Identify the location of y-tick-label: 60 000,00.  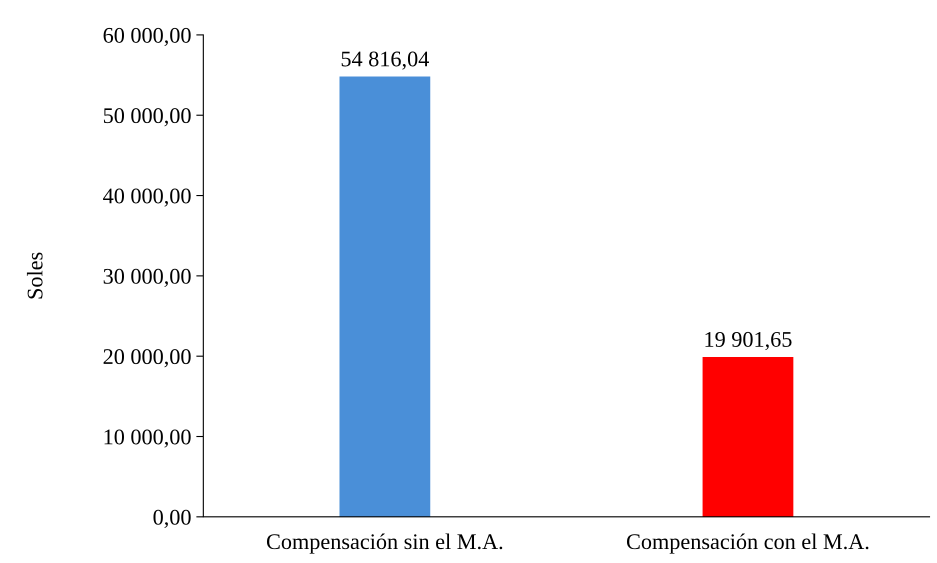
(147, 37).